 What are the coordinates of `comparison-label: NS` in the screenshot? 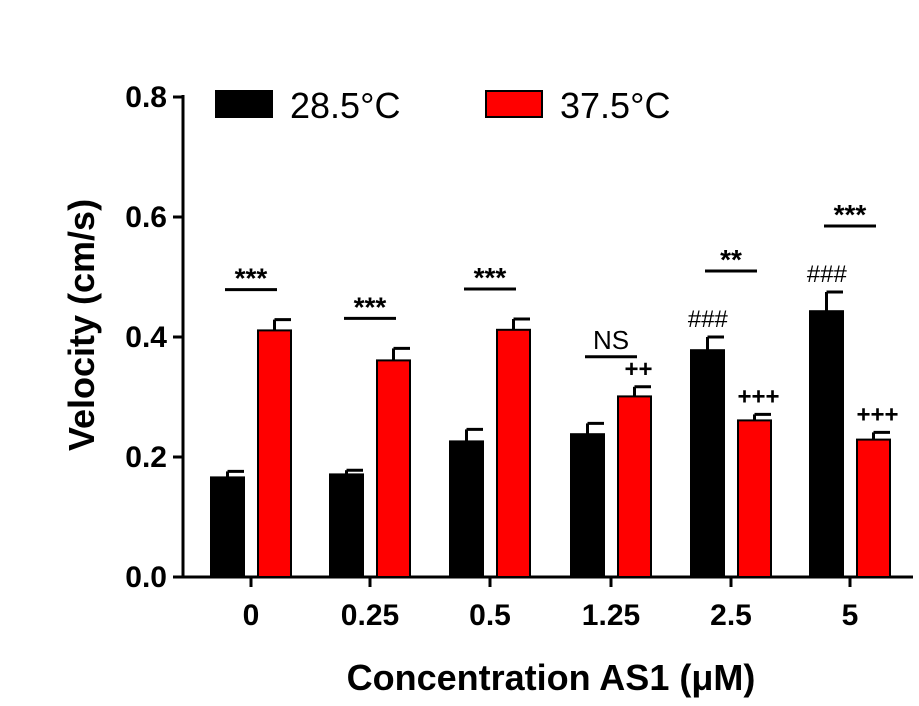 It's located at (611, 340).